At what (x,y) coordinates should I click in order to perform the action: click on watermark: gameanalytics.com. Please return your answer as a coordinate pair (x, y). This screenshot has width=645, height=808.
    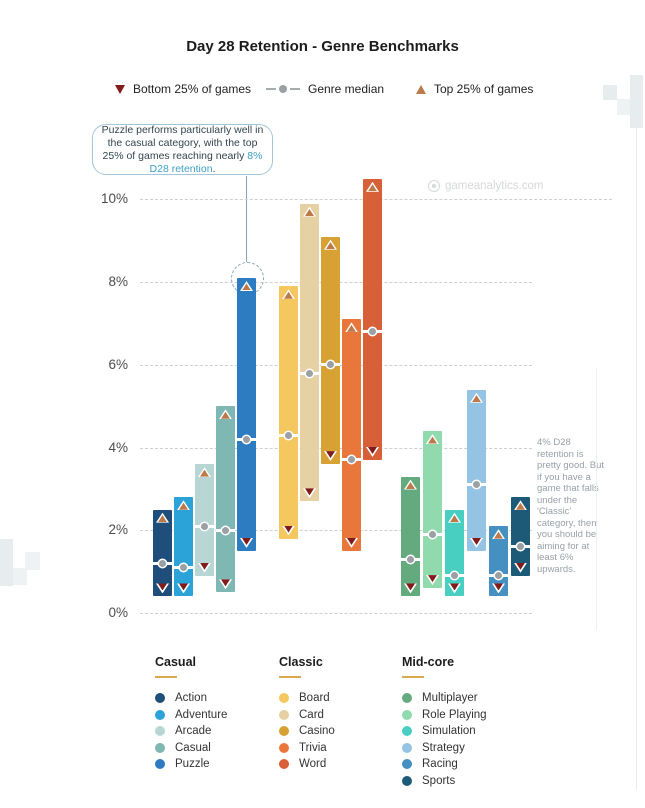
    Looking at the image, I should click on (485, 186).